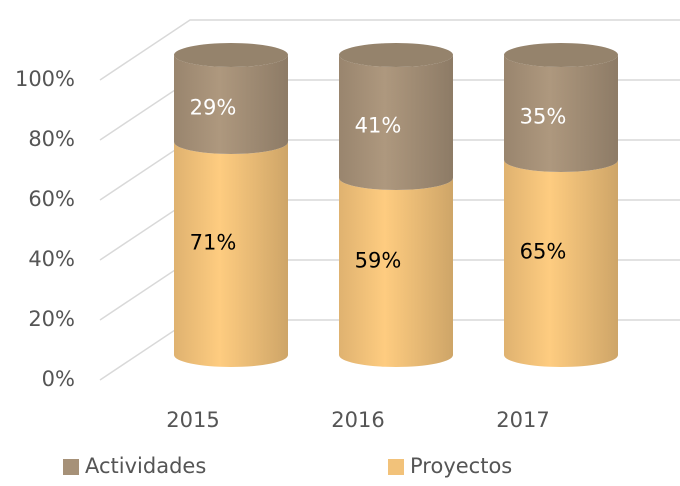  Describe the element at coordinates (145, 466) in the screenshot. I see `legend-label: Actividades` at that location.